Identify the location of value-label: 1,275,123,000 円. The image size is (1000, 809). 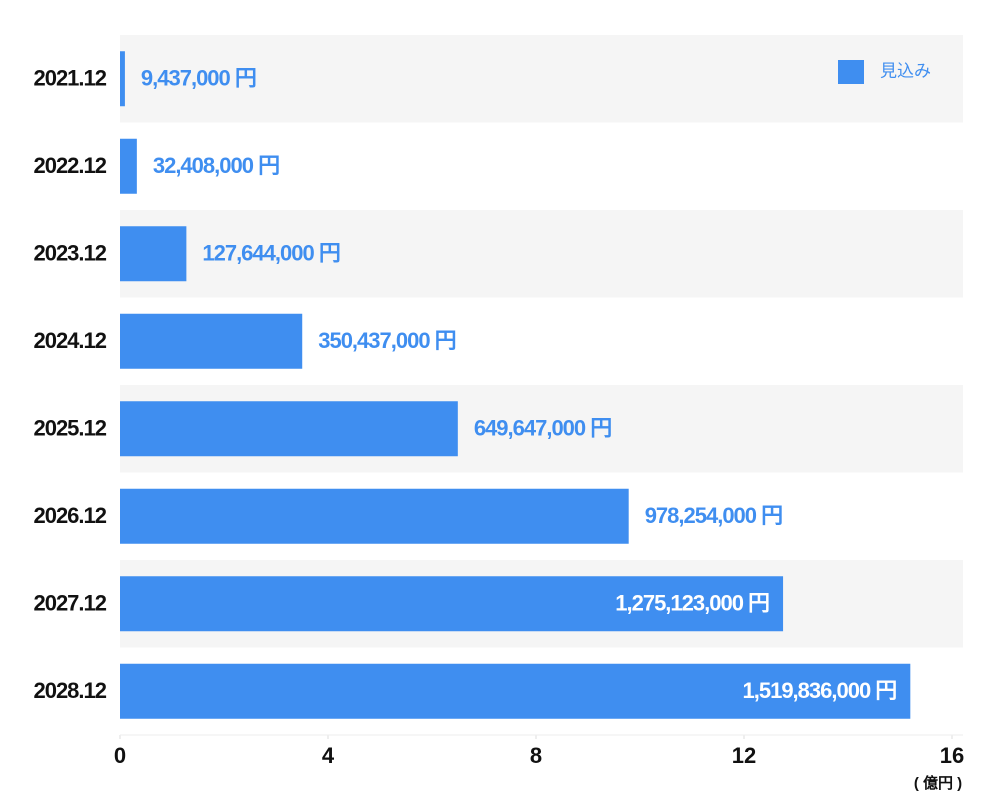
(692, 603).